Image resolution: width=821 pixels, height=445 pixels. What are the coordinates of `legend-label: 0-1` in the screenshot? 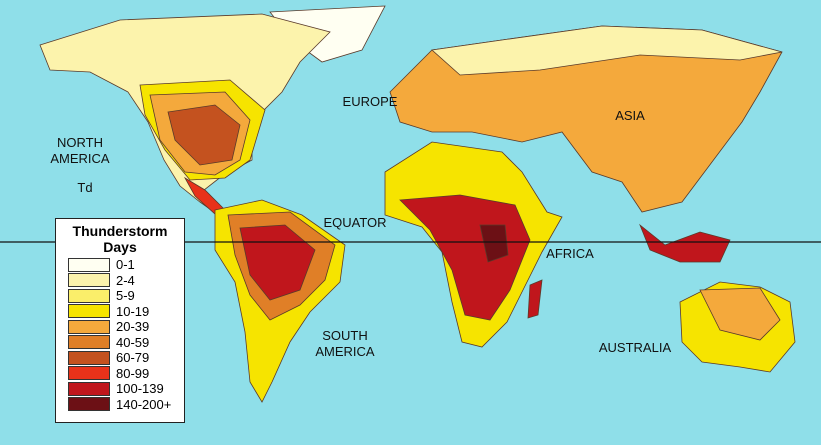 It's located at (125, 265).